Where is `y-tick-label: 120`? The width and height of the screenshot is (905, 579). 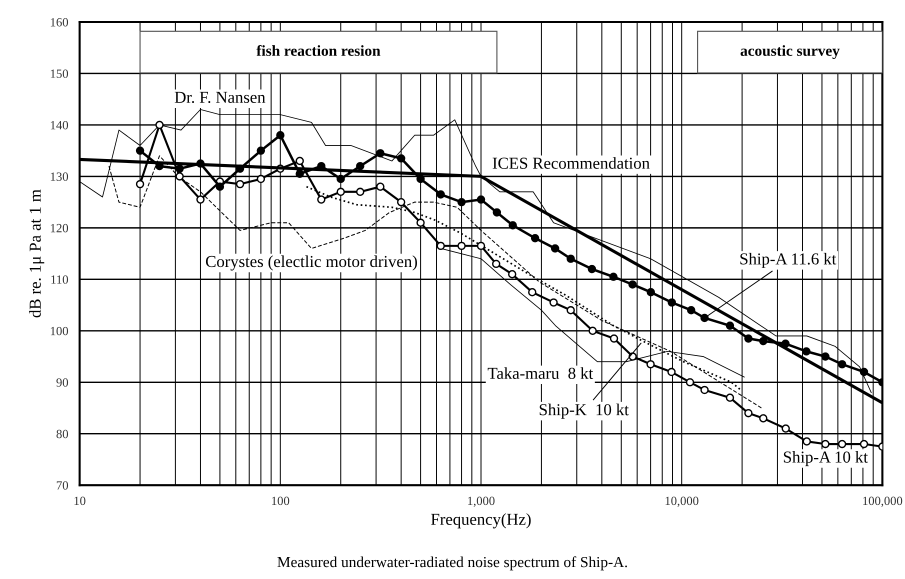 y-tick-label: 120 is located at coordinates (59, 228).